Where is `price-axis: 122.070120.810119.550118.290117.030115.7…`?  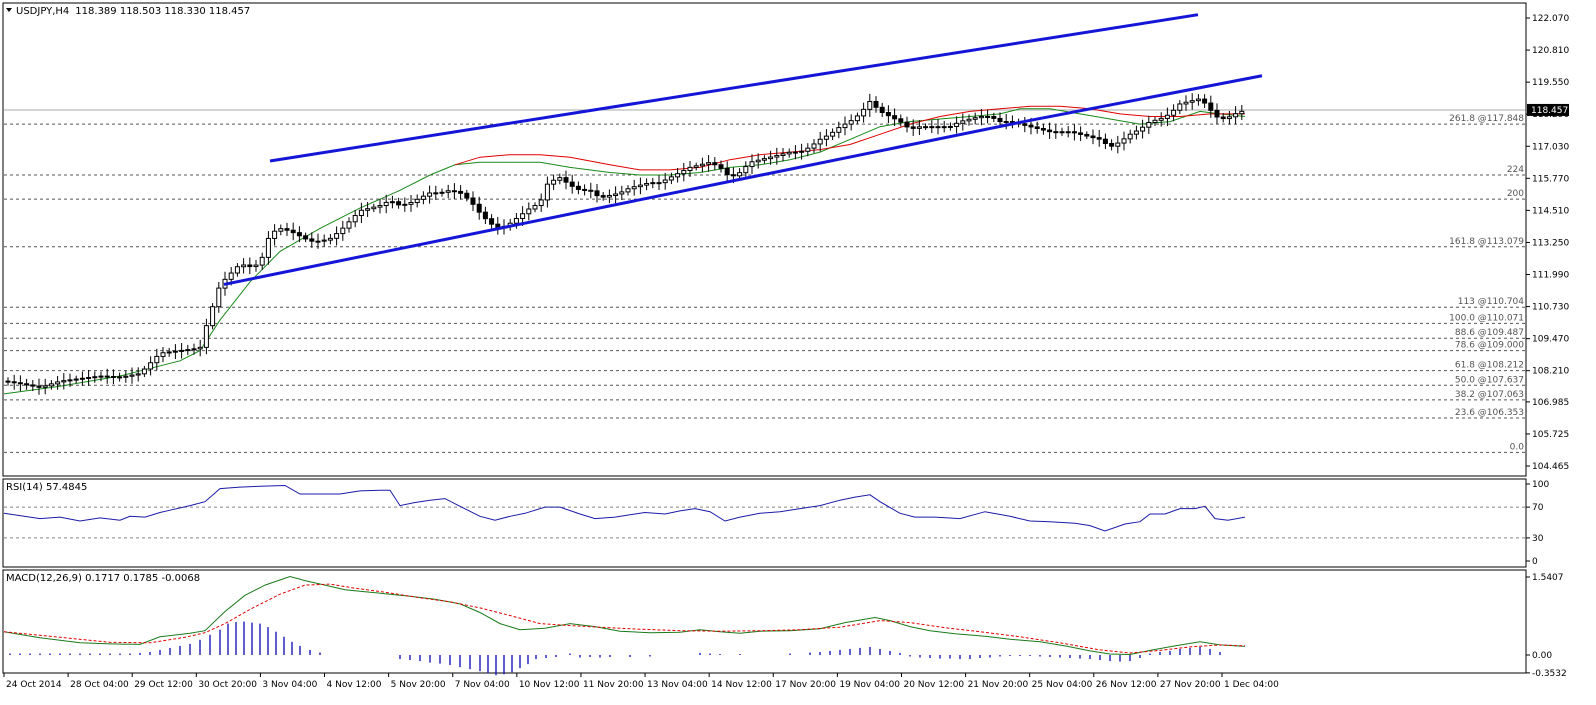
price-axis: 122.070120.810119.550118.290117.030115.7… is located at coordinates (1547, 243).